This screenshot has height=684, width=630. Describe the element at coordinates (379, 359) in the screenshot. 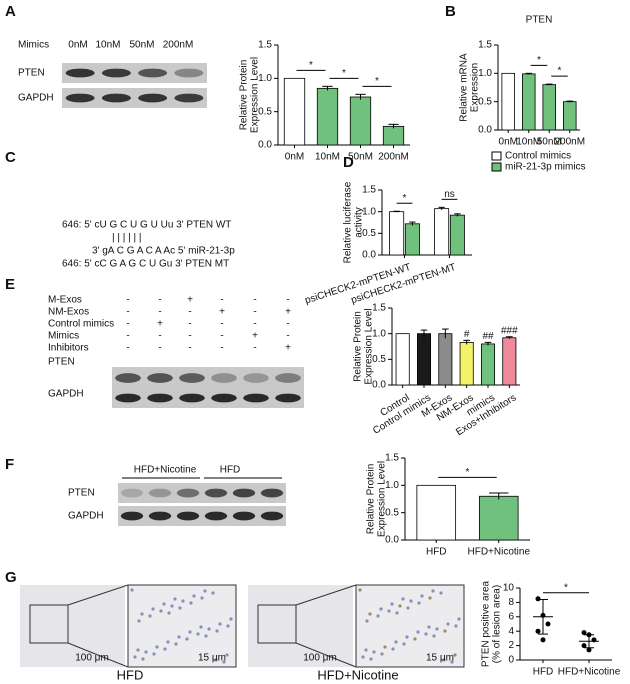

I see `y-tick-label: 0.5` at that location.